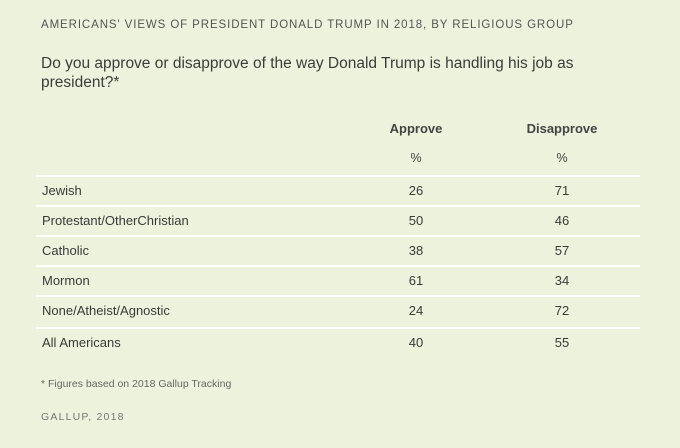 This screenshot has height=448, width=680. What do you see at coordinates (416, 310) in the screenshot?
I see `approve-value: 24` at bounding box center [416, 310].